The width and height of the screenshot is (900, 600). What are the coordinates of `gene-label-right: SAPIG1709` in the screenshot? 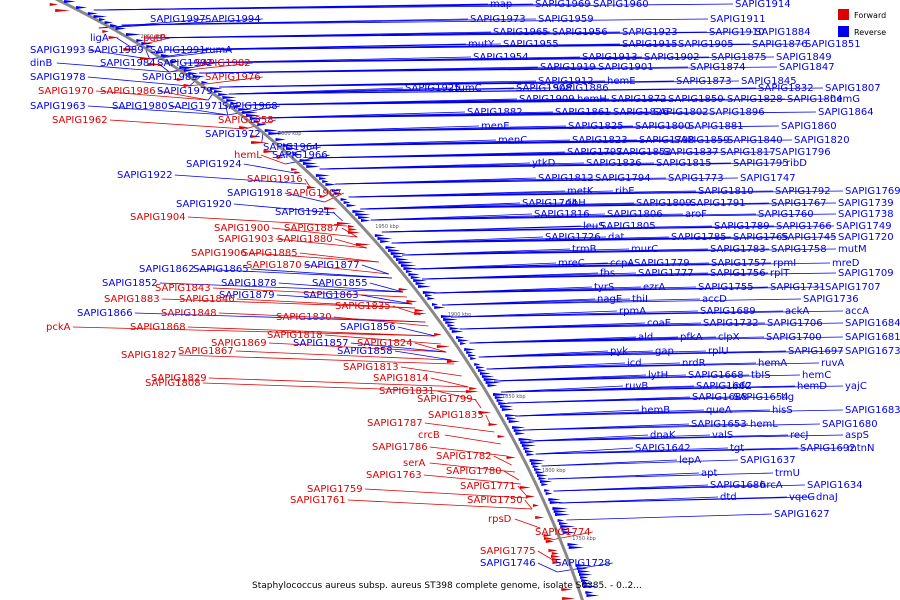 It's located at (866, 273).